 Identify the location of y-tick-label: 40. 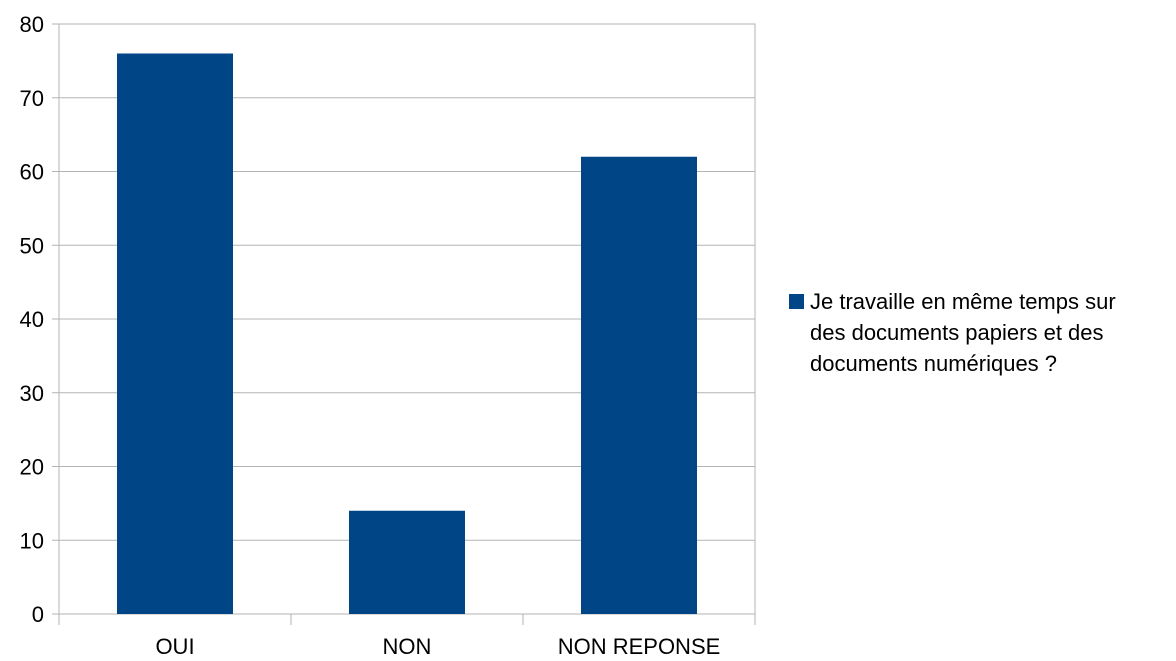
(32, 319).